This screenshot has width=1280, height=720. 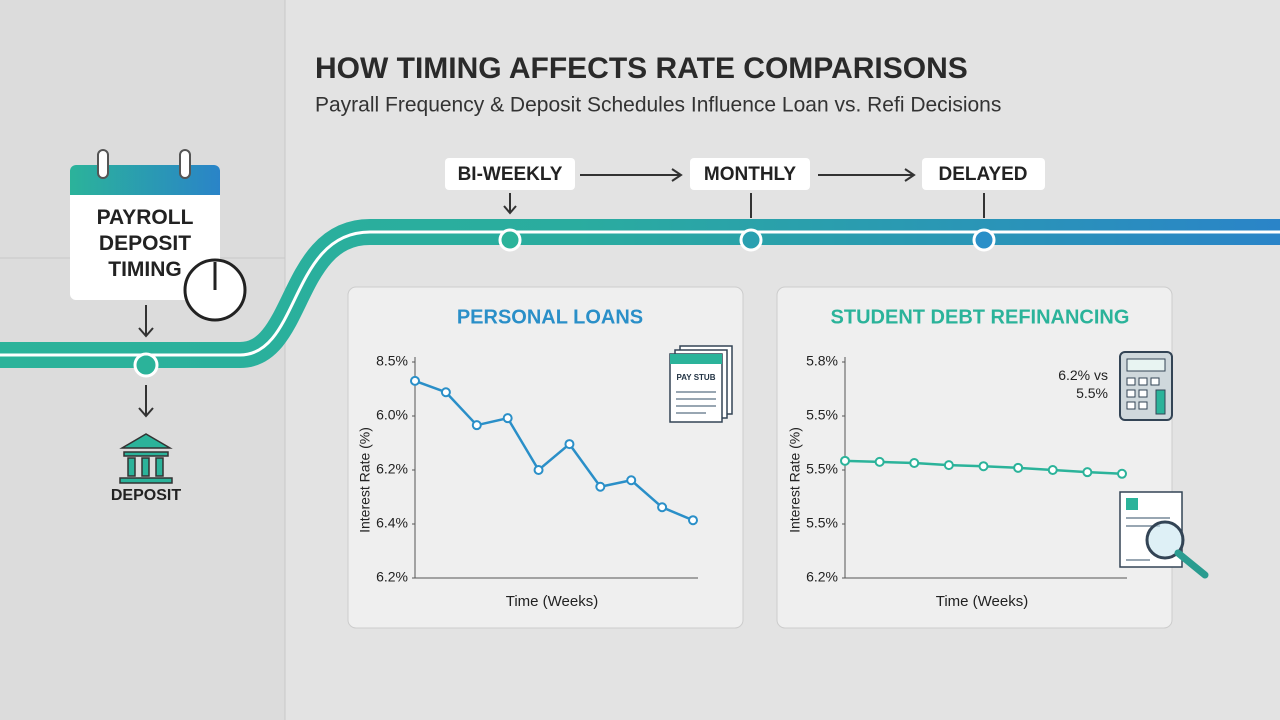 I want to click on annotation: 6.2% vs 5.5%, so click(x=1083, y=384).